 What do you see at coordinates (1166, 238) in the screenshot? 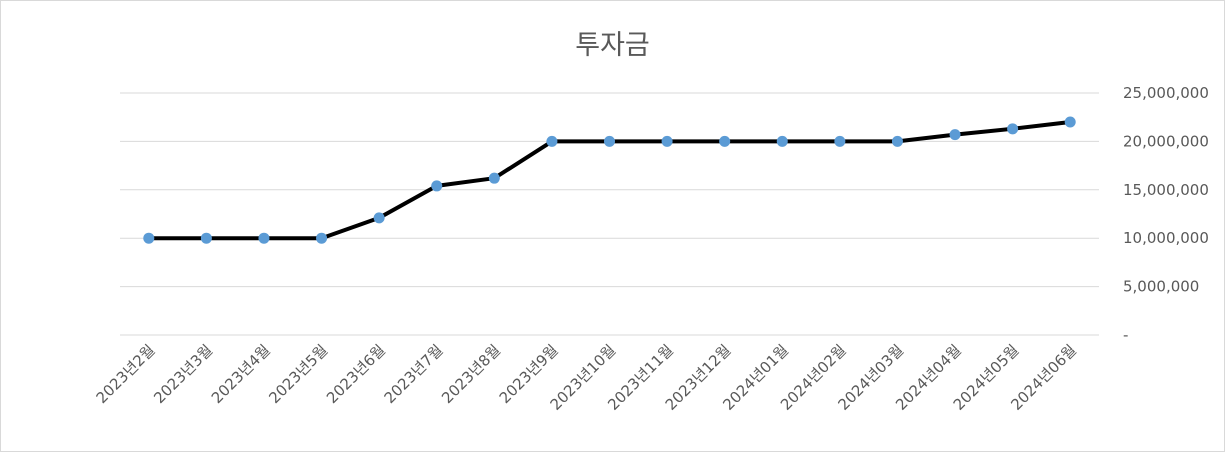
I see `y-tick-label: 10,000,000` at bounding box center [1166, 238].